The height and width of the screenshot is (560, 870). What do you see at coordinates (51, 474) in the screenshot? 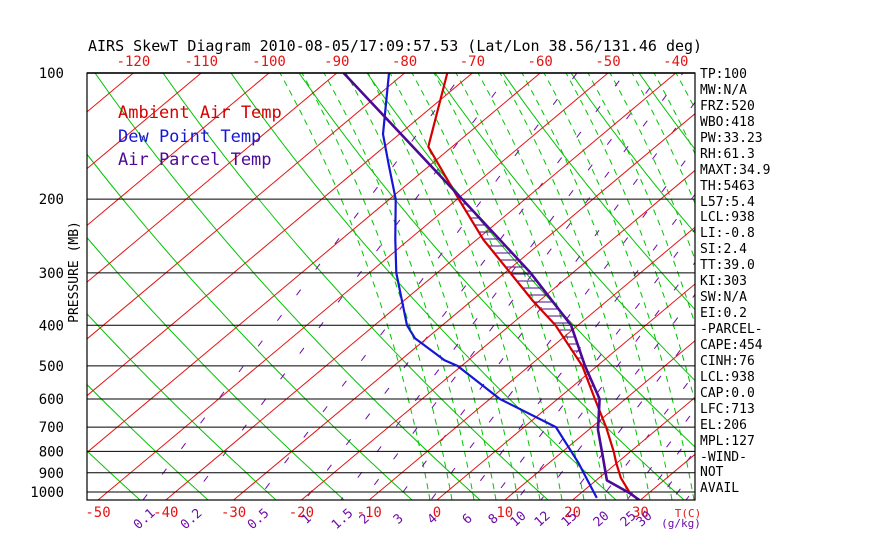
I see `pressure-tick-label: 900` at bounding box center [51, 474].